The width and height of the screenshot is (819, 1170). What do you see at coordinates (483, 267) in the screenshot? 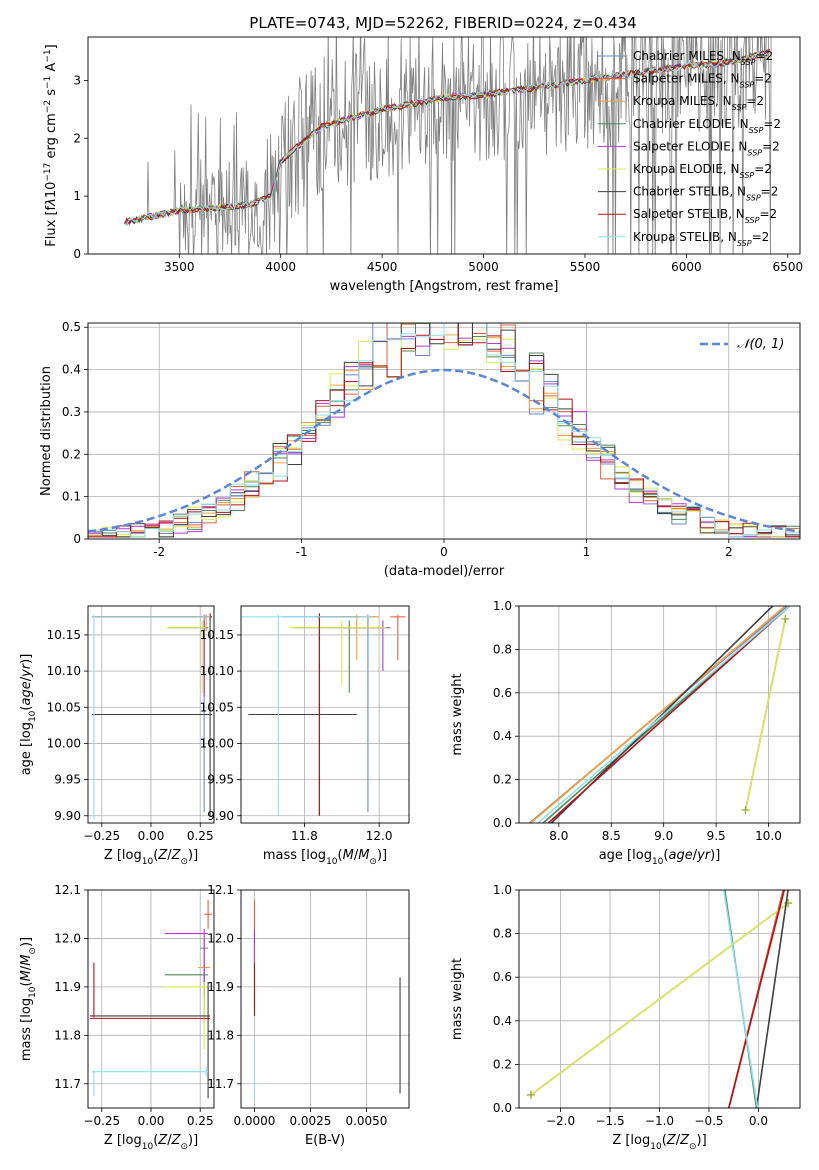
I see `x-tick-label: 5000` at bounding box center [483, 267].